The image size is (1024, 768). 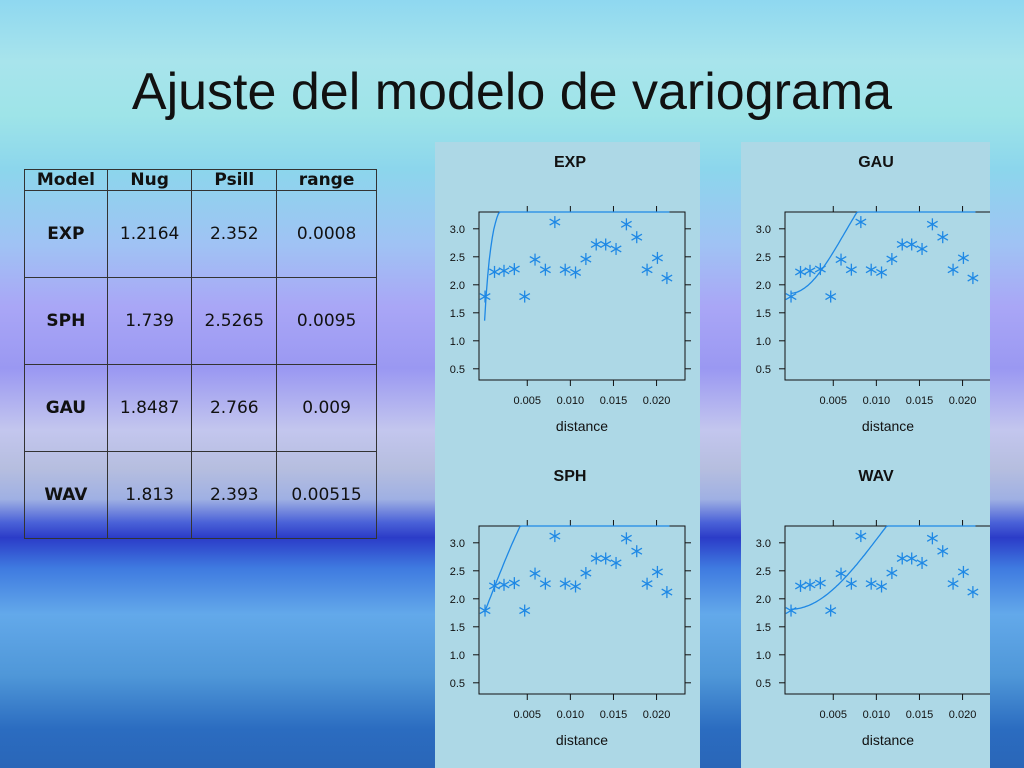 I want to click on table-cell-psill: 2.5265, so click(x=234, y=321).